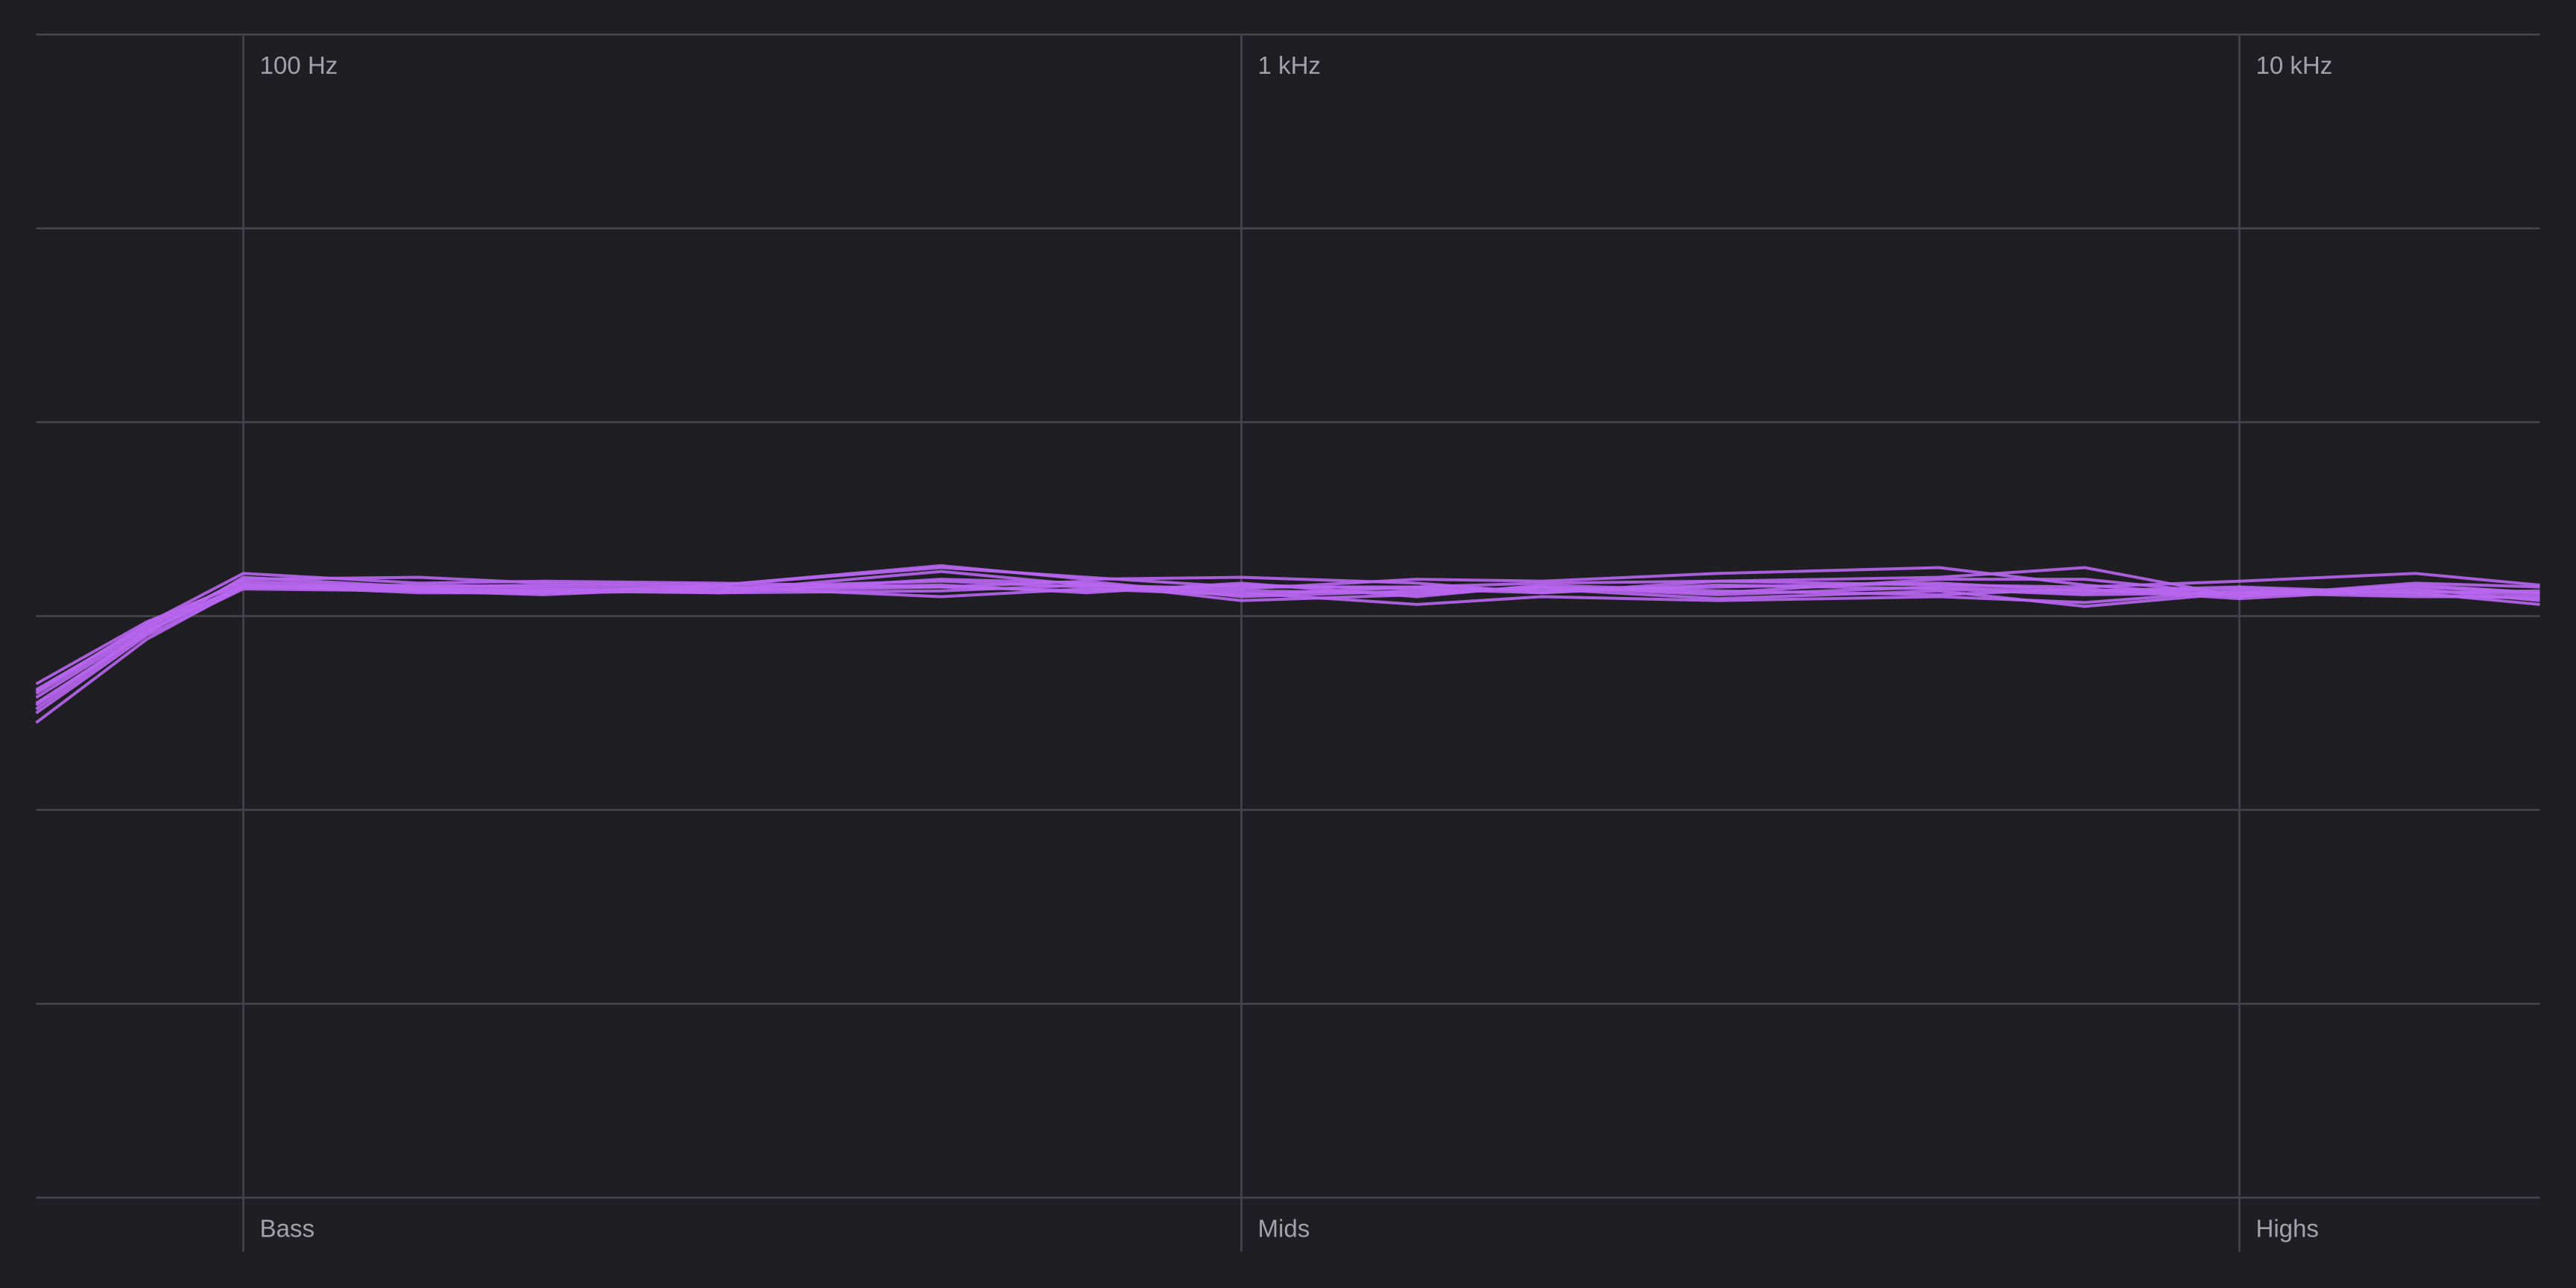 This screenshot has height=1288, width=2576. I want to click on x-tick-label: 100 Hz, so click(299, 66).